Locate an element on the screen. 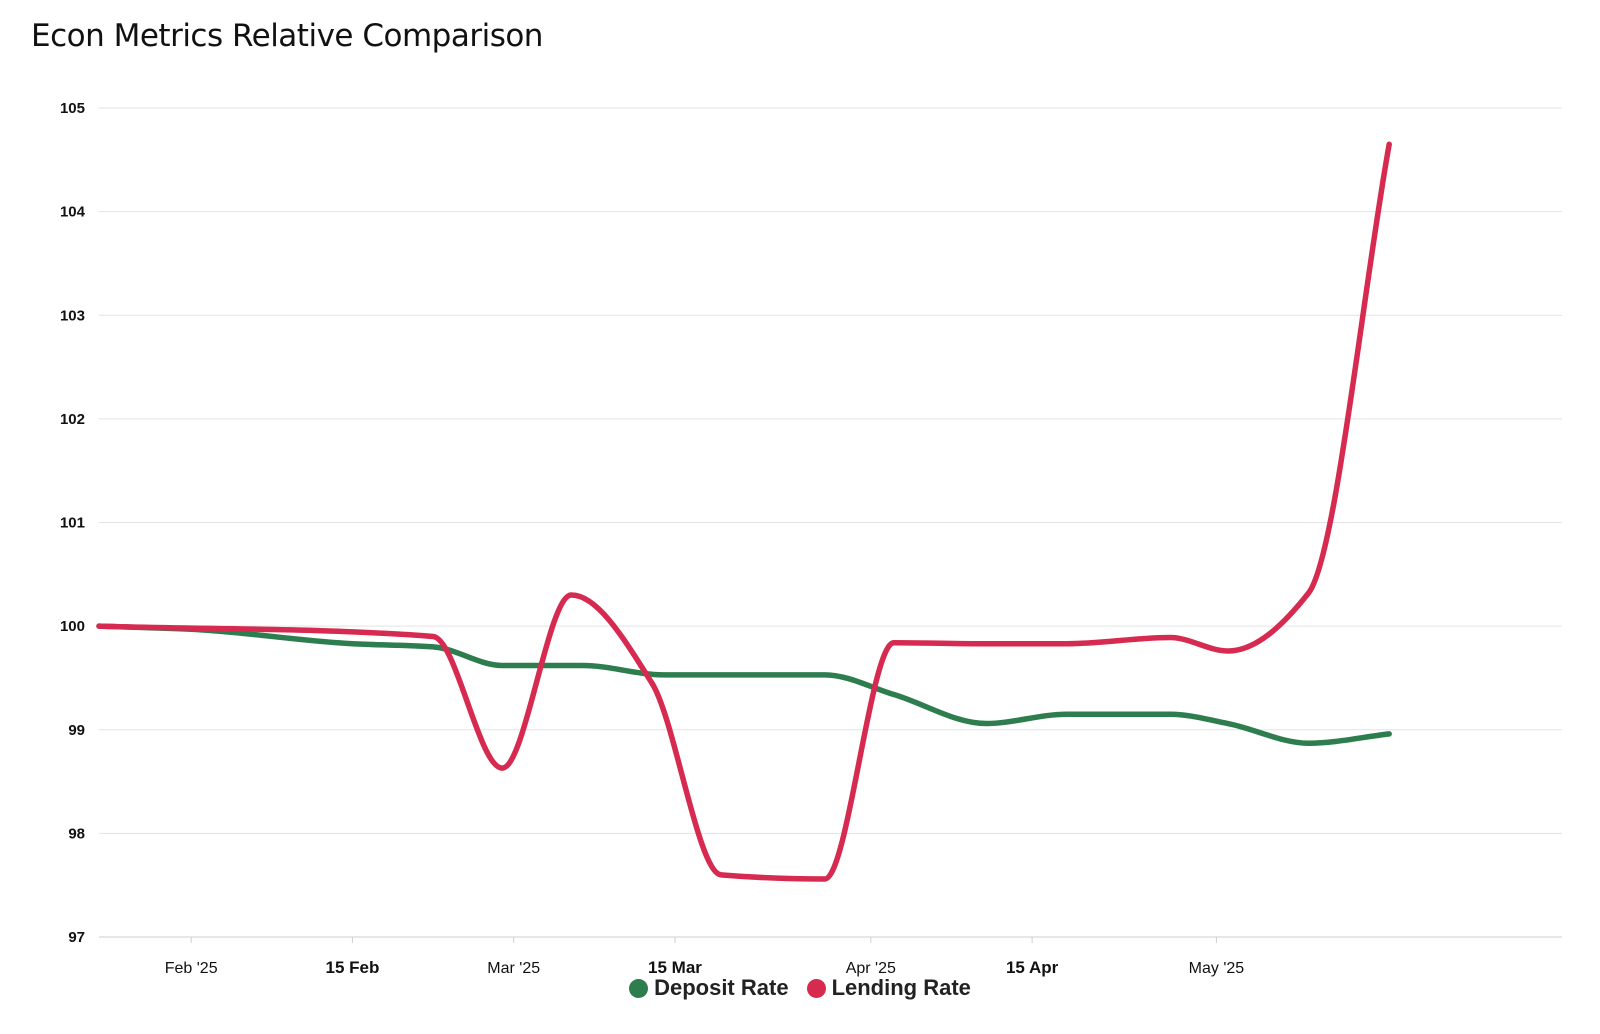 The height and width of the screenshot is (1034, 1600). x-tick-label: 15 Apr is located at coordinates (1032, 967).